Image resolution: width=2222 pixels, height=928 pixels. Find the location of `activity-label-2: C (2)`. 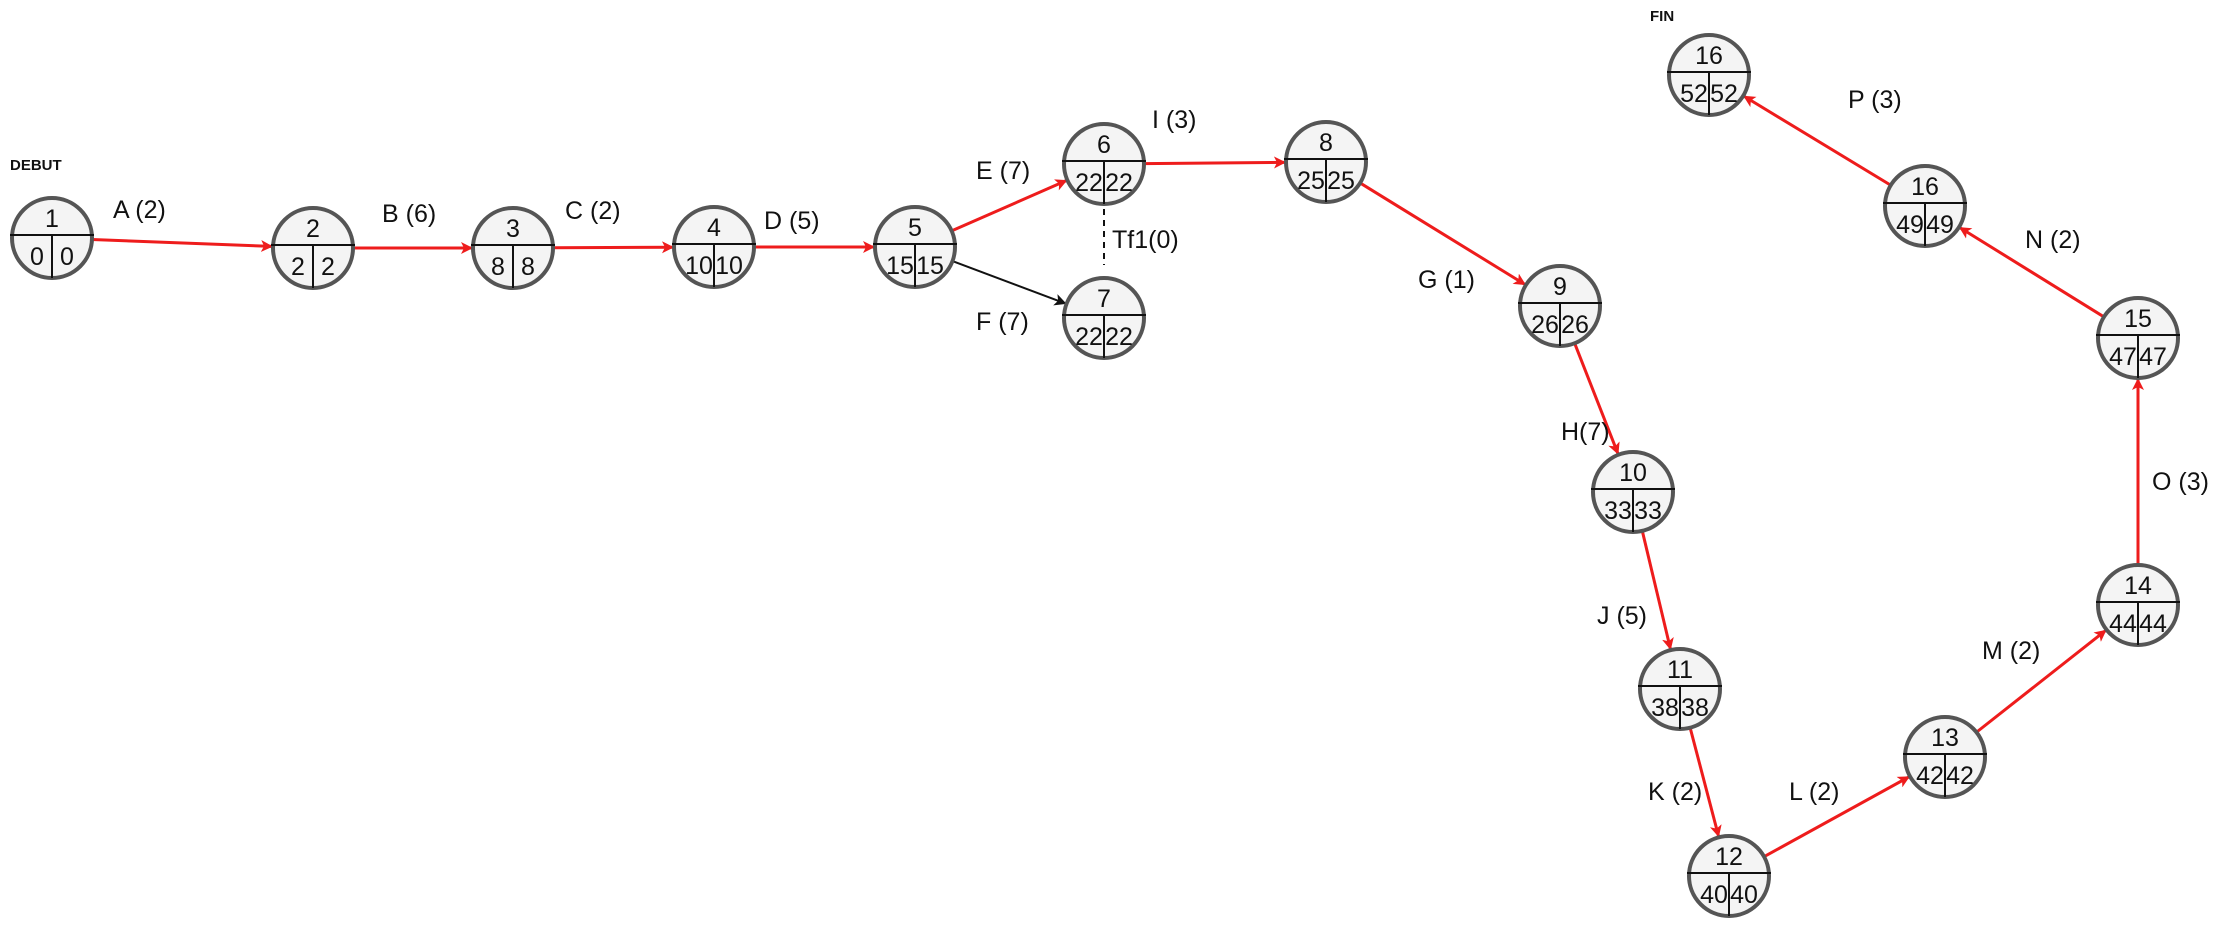

activity-label-2: C (2) is located at coordinates (593, 211).